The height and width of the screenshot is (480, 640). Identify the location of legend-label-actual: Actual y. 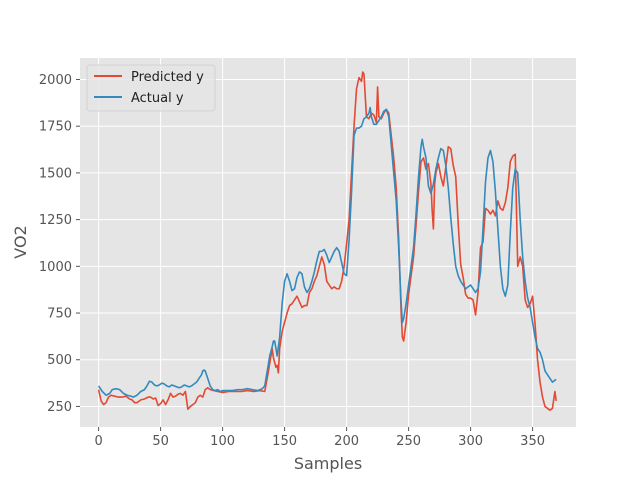
(157, 98).